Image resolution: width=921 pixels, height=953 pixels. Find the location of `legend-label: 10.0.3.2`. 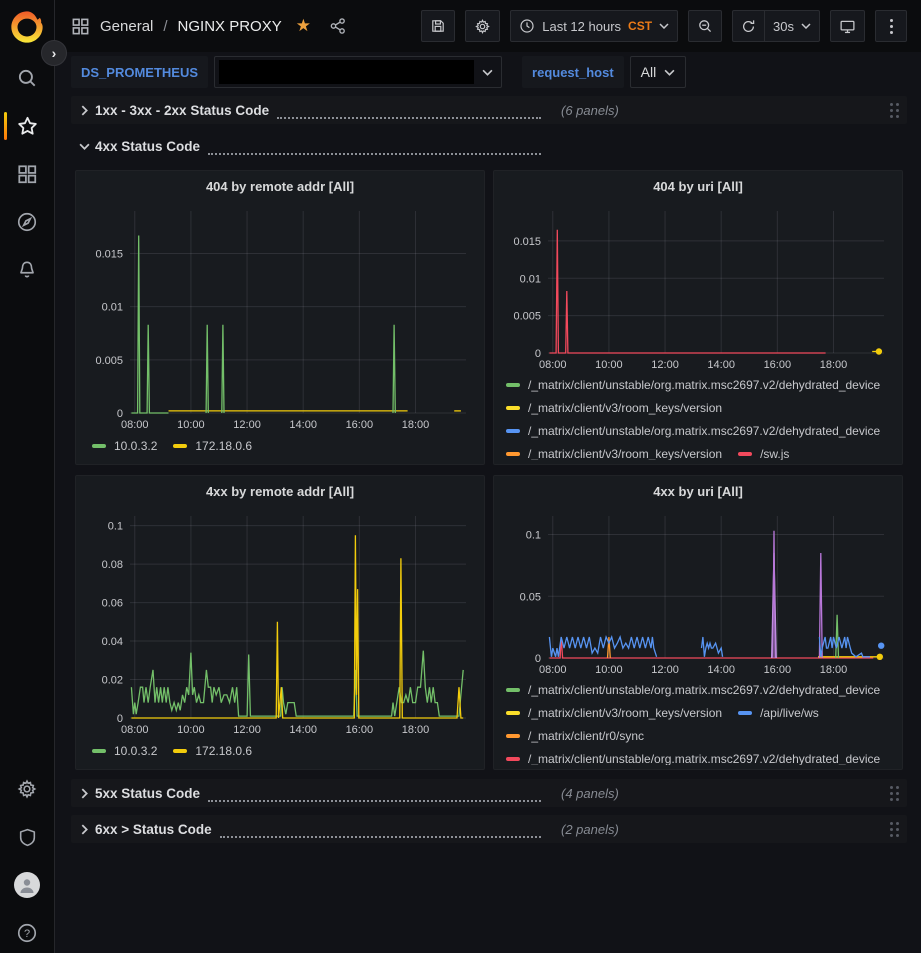

legend-label: 10.0.3.2 is located at coordinates (136, 751).